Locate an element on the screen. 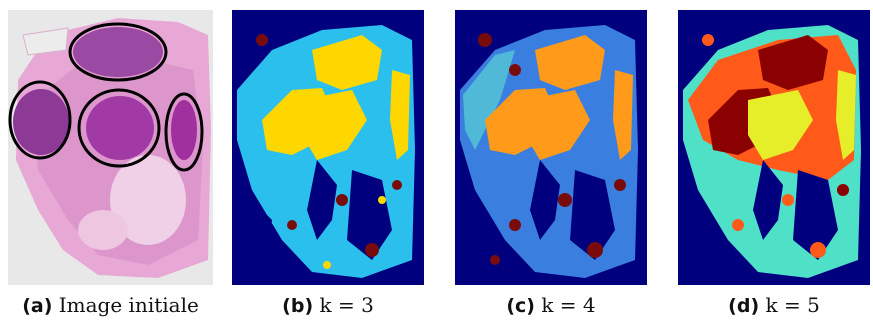 Image resolution: width=873 pixels, height=324 pixels. caption-text: k = 3 is located at coordinates (346, 305).